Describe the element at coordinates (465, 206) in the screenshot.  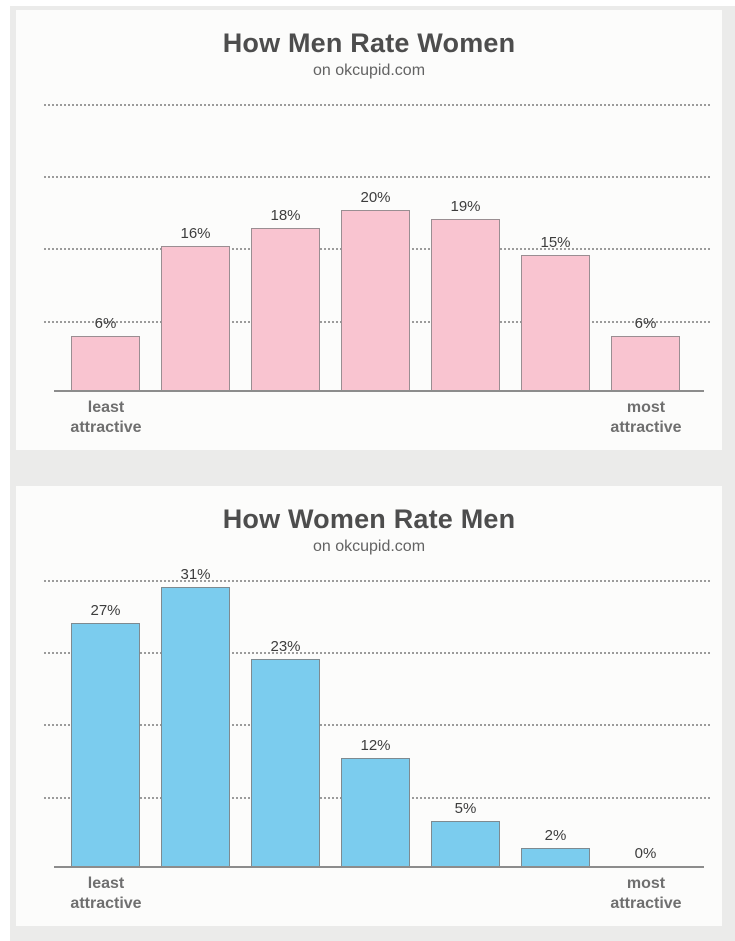
I see `bar-value-label: 19%` at that location.